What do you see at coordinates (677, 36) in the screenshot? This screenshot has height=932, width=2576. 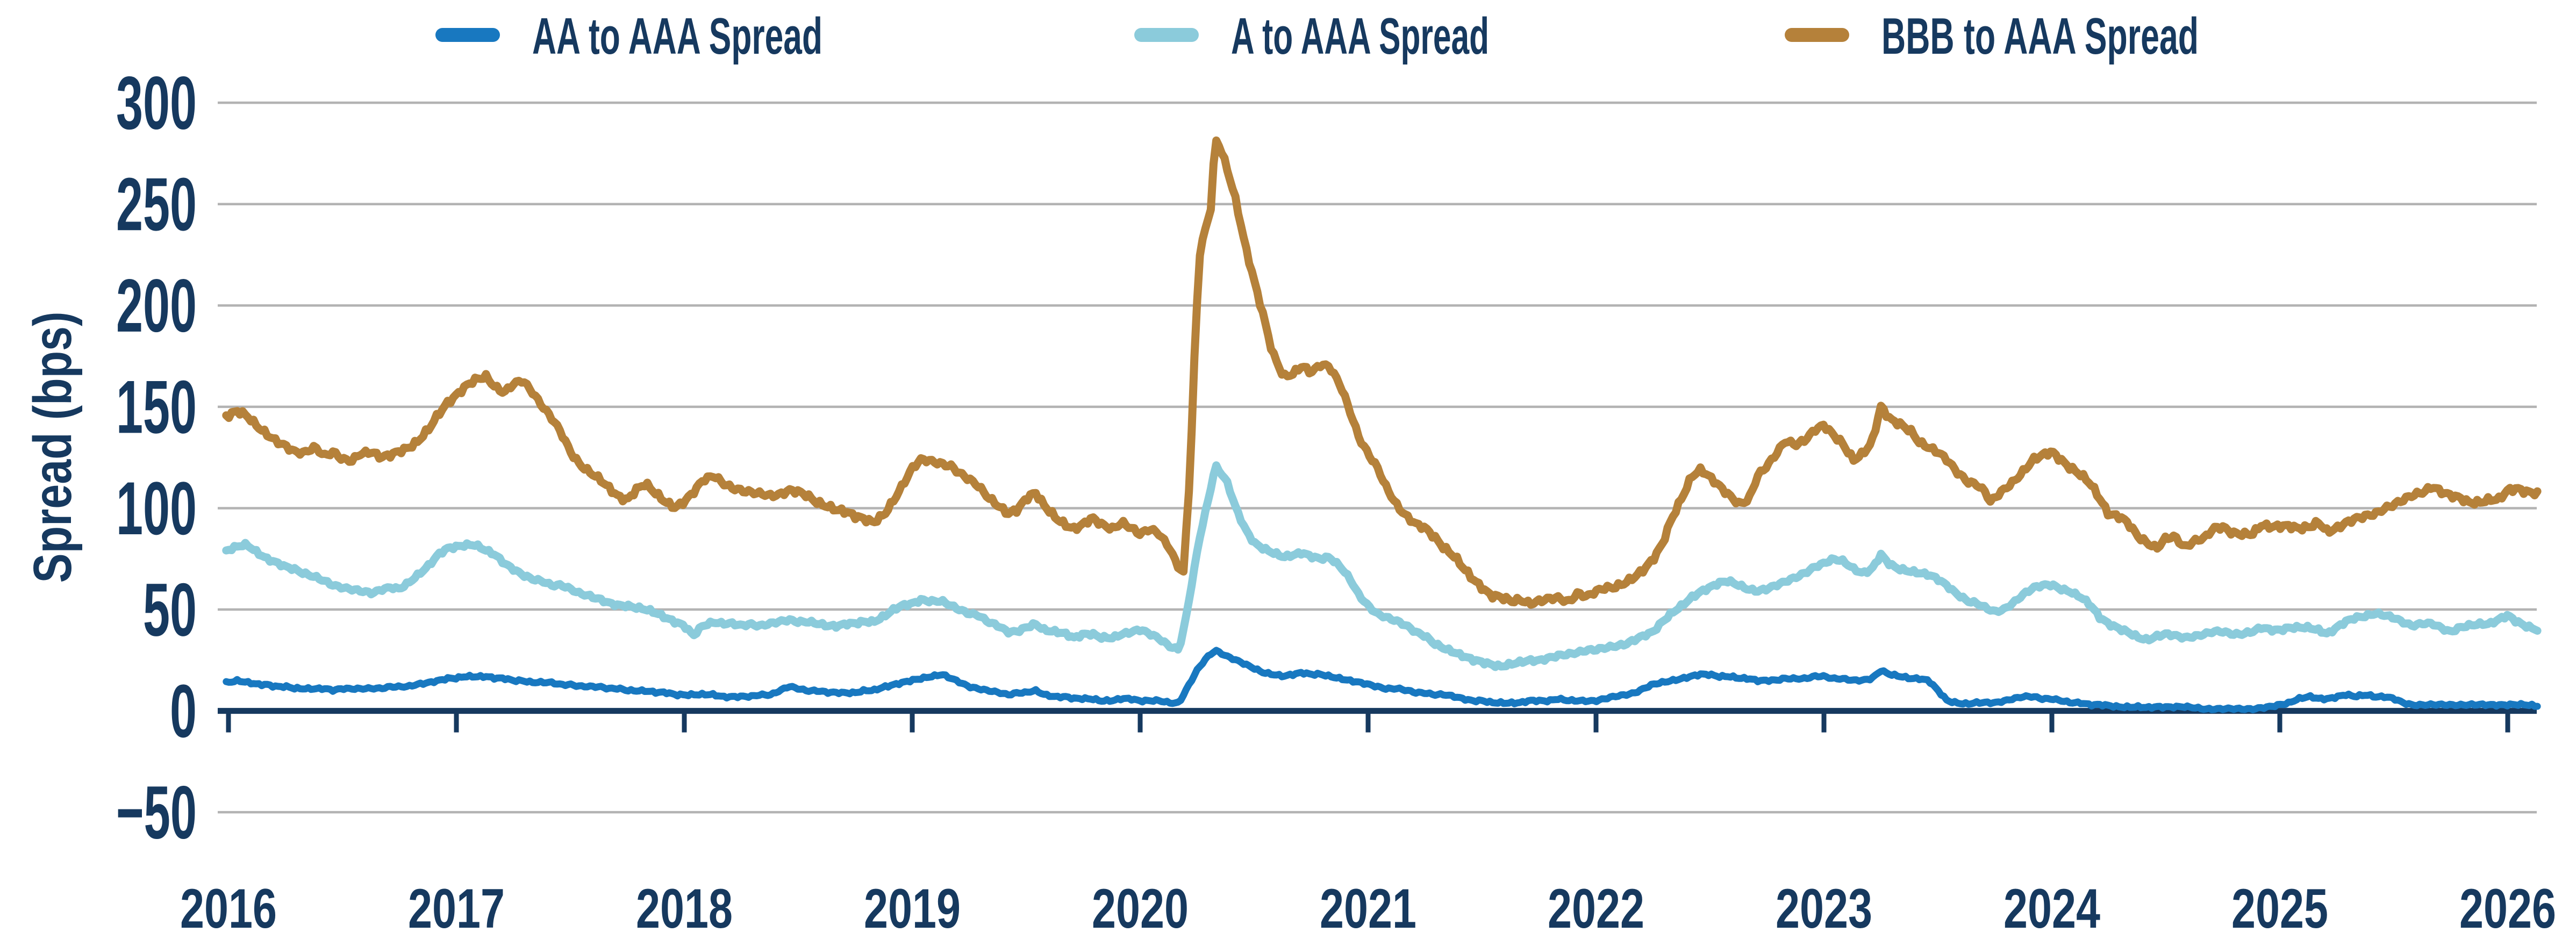 I see `legend-label-aa: AA to AAA Spread` at bounding box center [677, 36].